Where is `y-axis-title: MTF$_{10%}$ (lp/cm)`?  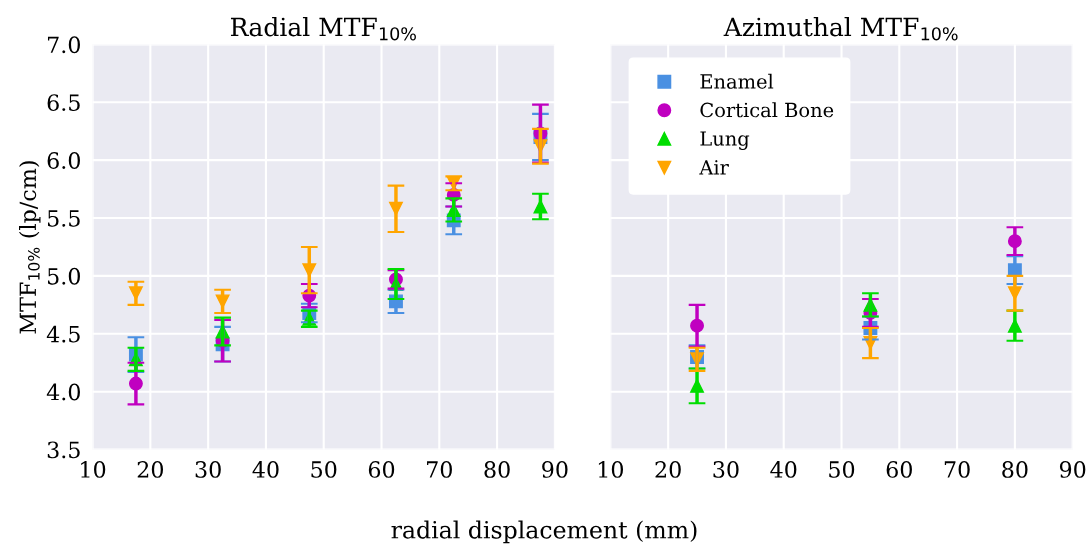
y-axis-title: MTF$_{10%}$ (lp/cm) is located at coordinates (30, 247).